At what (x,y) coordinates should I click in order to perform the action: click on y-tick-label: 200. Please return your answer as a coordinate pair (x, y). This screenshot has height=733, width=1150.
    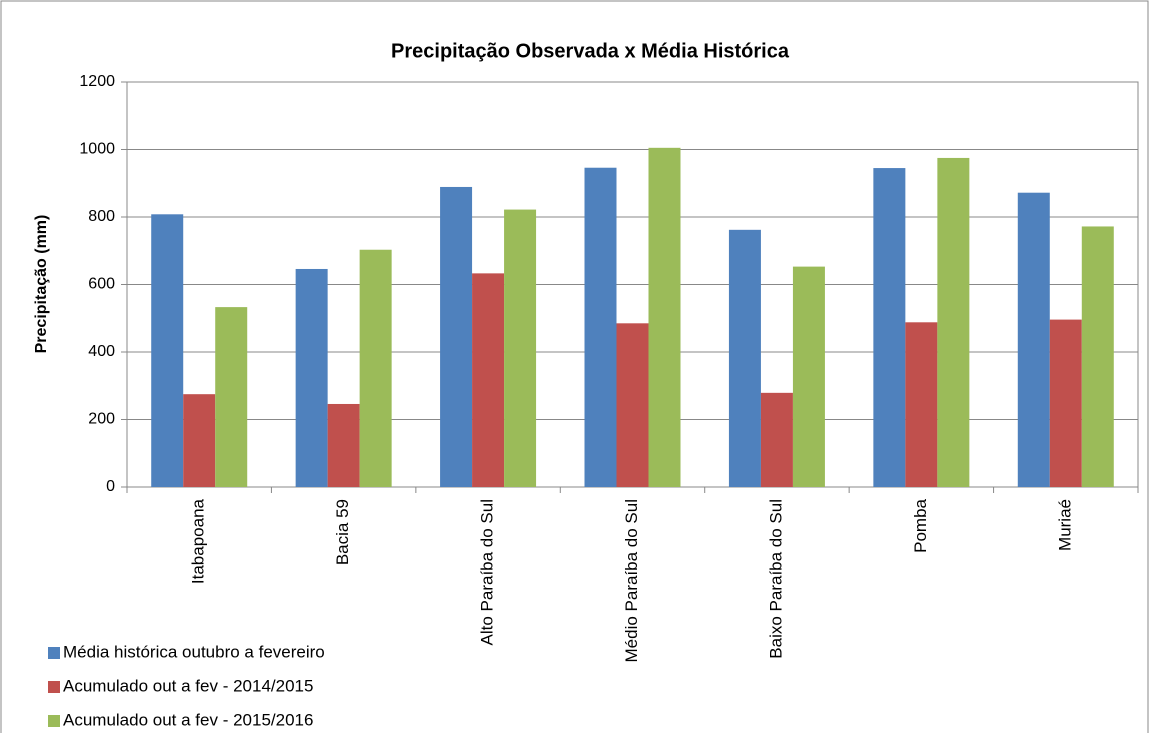
    Looking at the image, I should click on (101, 419).